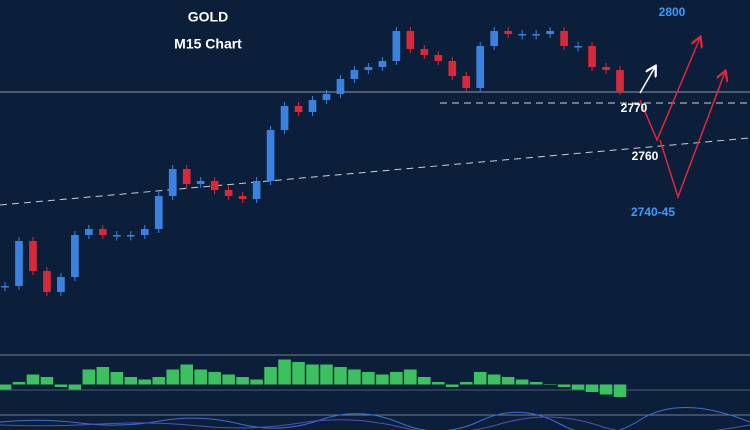 This screenshot has width=750, height=430. Describe the element at coordinates (634, 108) in the screenshot. I see `level-label: 2770` at that location.